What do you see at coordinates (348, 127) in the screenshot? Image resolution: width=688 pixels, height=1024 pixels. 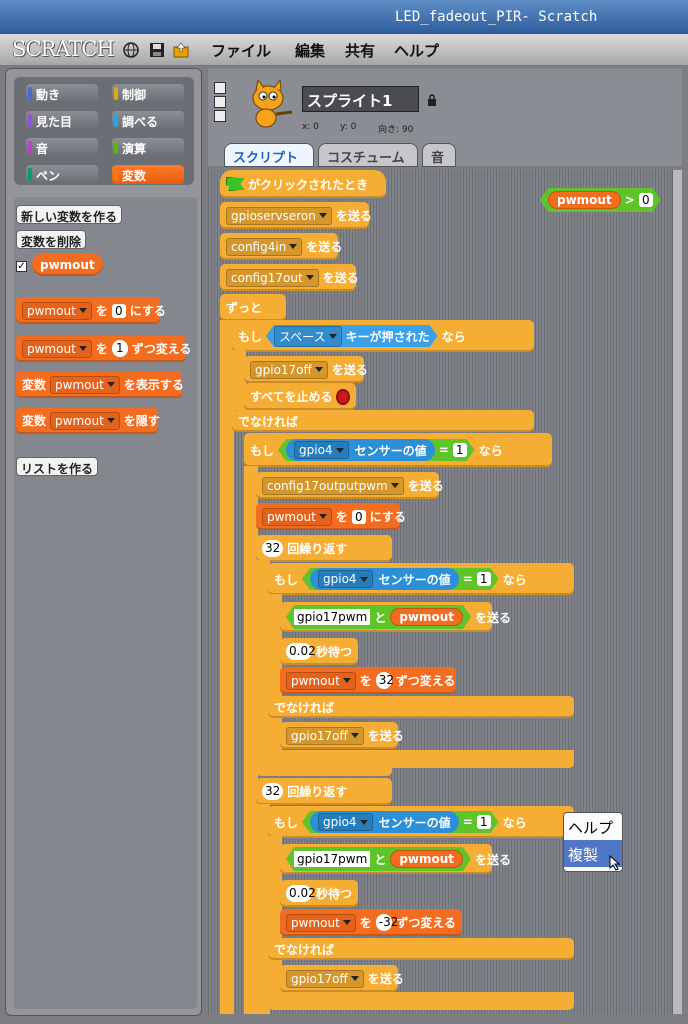 I see `sprite-y: y: 0` at bounding box center [348, 127].